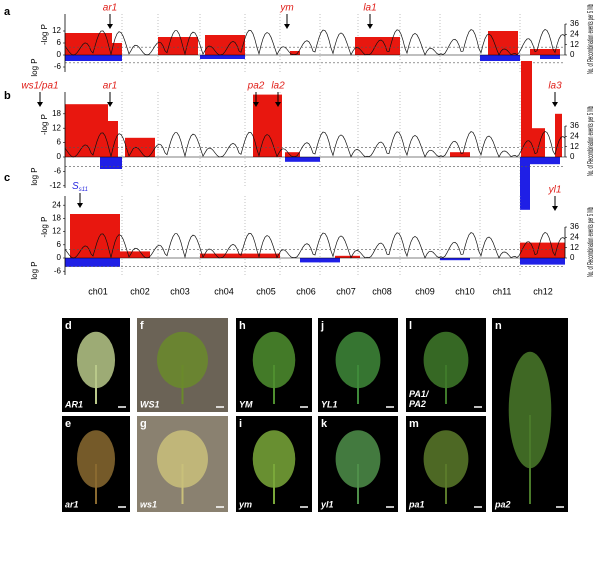 Image resolution: width=600 pixels, height=570 pixels. I want to click on right-tick-label: 0, so click(572, 54).